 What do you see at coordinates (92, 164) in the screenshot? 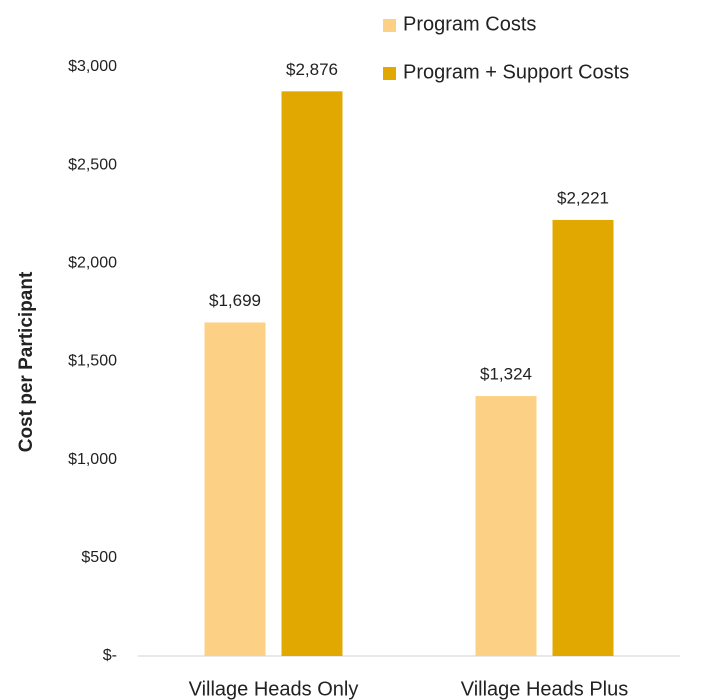
I see `y-tick-label: $2,500` at bounding box center [92, 164].